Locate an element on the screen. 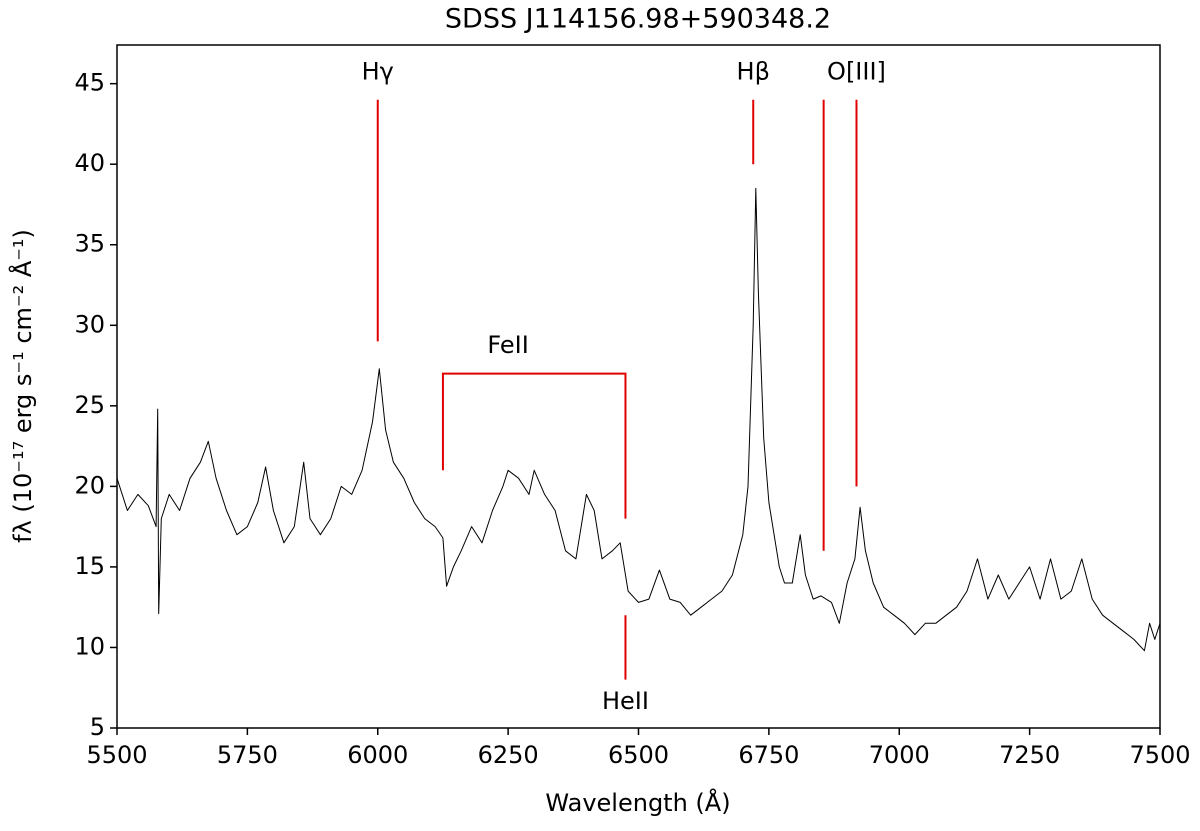 Image resolution: width=1200 pixels, height=831 pixels. x-tick-label: 7250 is located at coordinates (1029, 755).